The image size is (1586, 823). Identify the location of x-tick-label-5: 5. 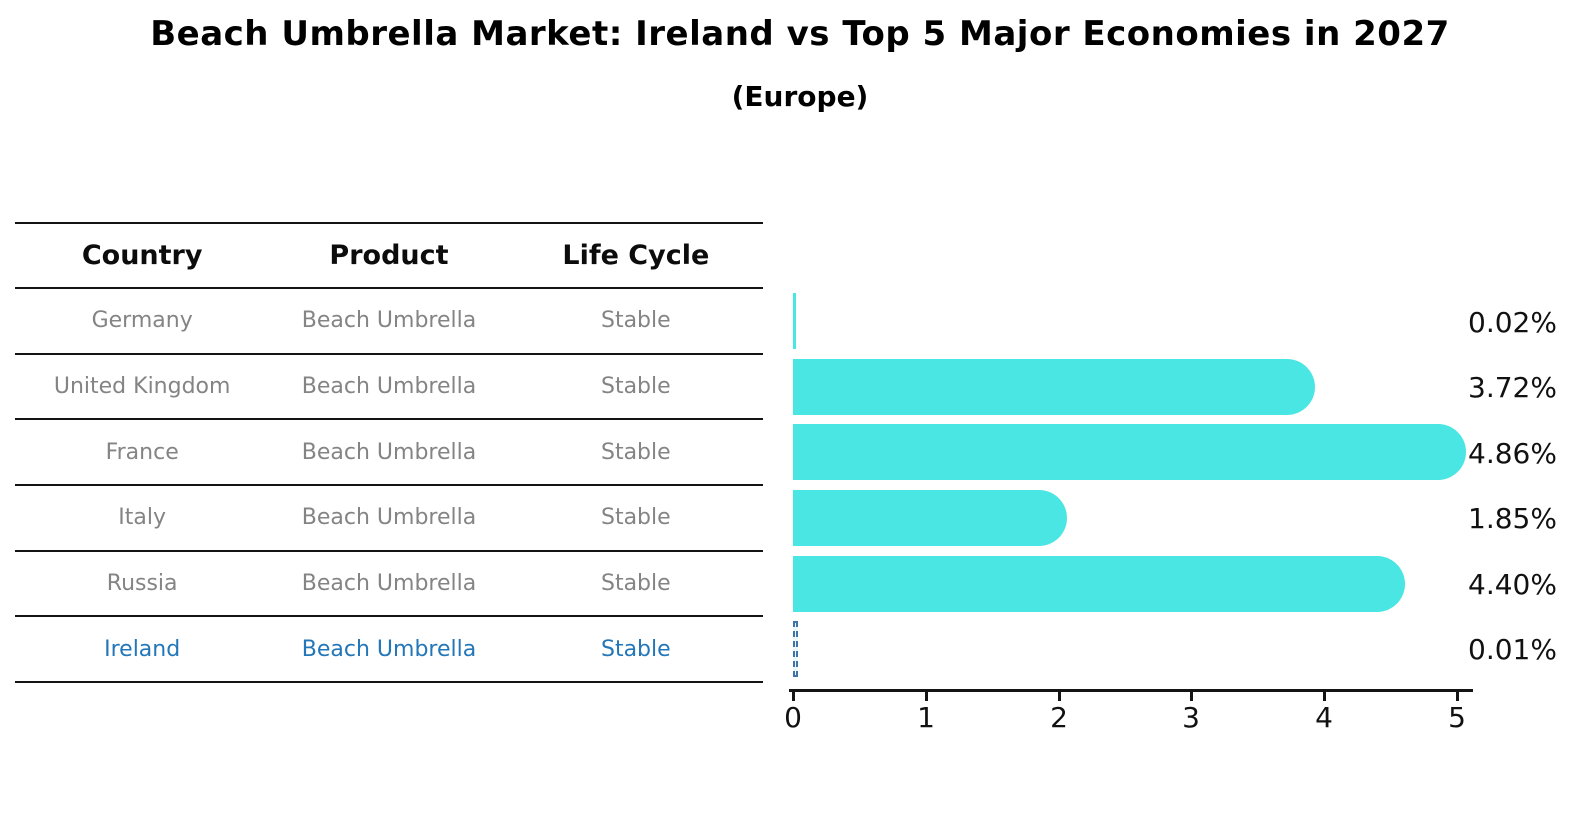
(1457, 717).